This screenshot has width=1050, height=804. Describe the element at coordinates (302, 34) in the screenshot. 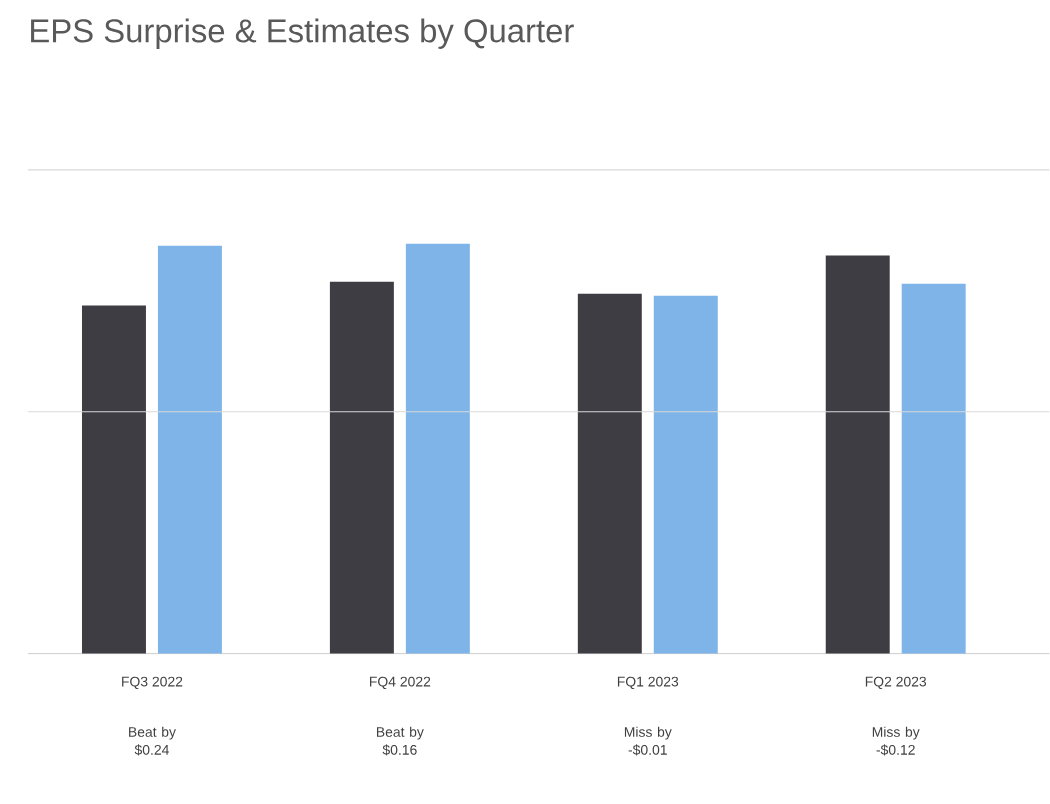

I see `chart-title: EPS Surprise & Estimates by Quarter` at that location.